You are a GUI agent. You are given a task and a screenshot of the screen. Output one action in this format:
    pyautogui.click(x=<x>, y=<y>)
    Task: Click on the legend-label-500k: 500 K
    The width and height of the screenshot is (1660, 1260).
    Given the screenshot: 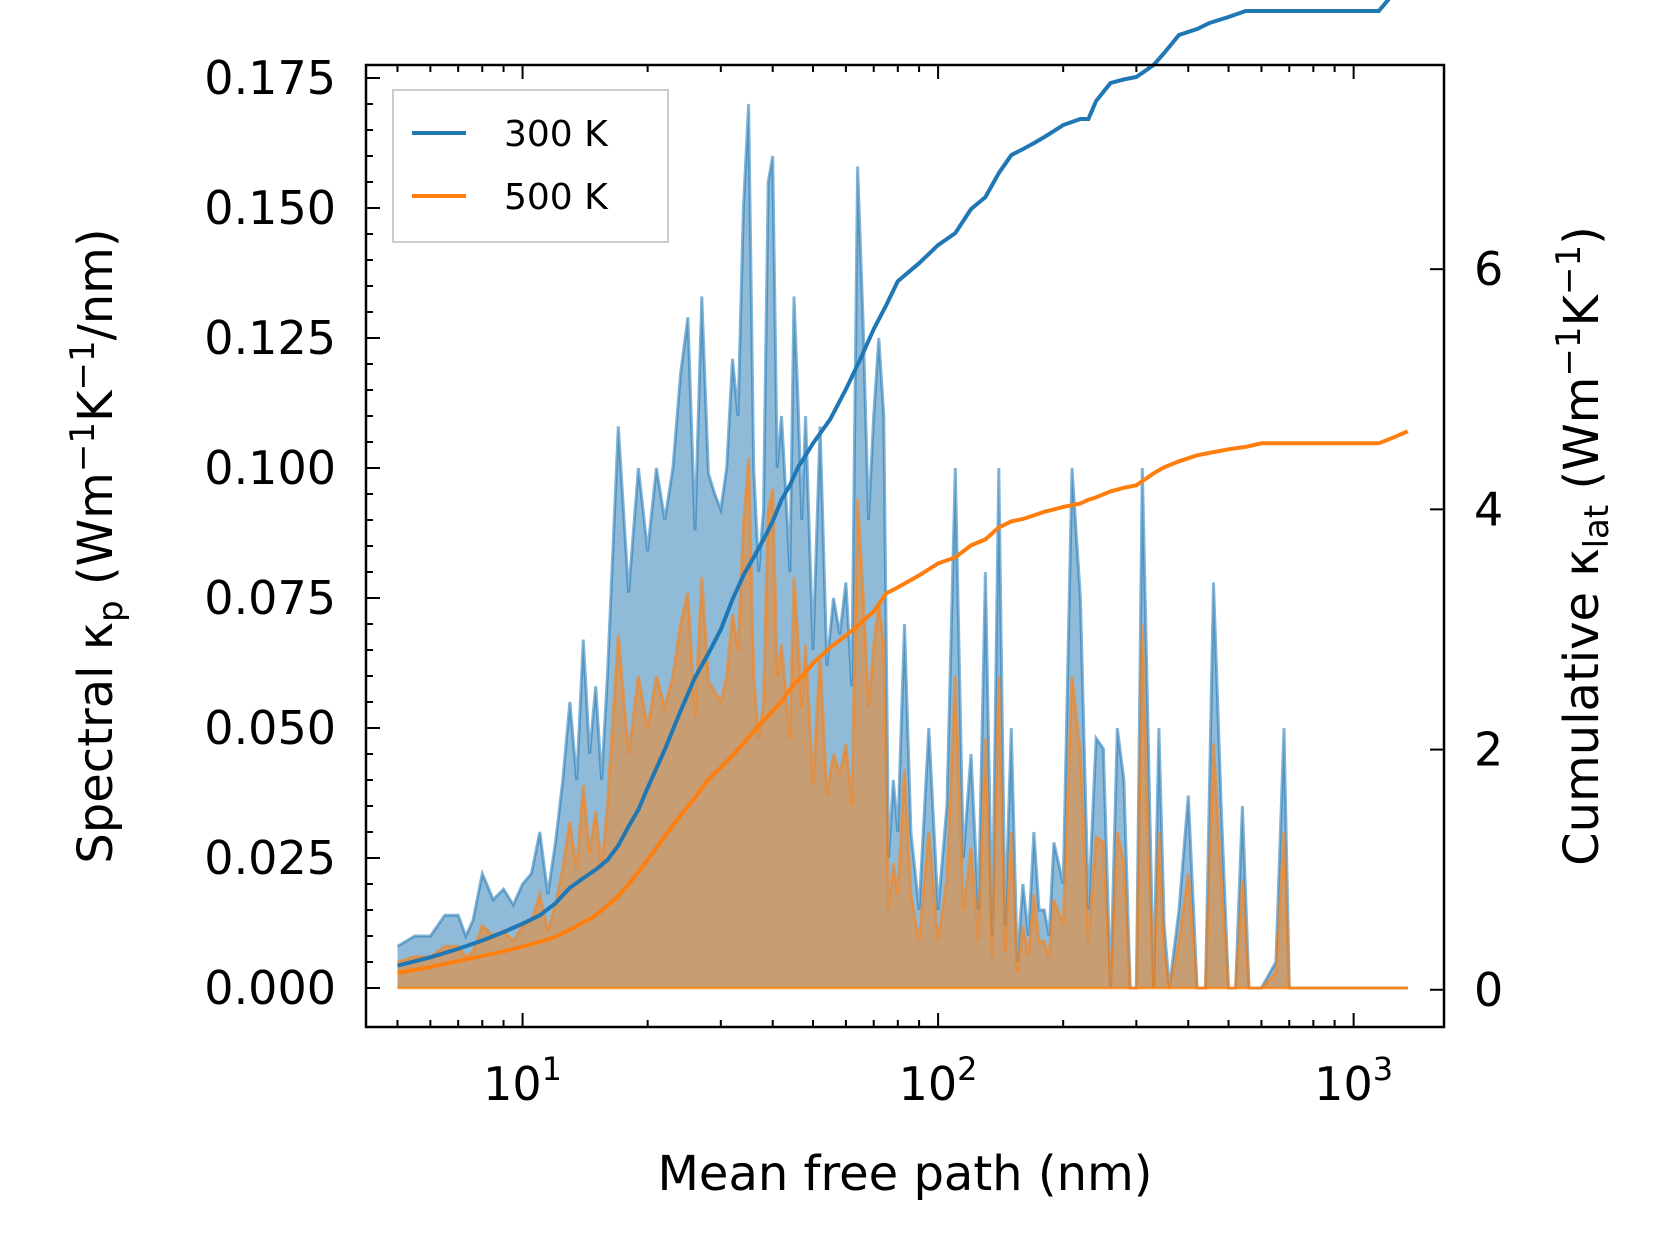 What is the action you would take?
    pyautogui.click(x=556, y=197)
    